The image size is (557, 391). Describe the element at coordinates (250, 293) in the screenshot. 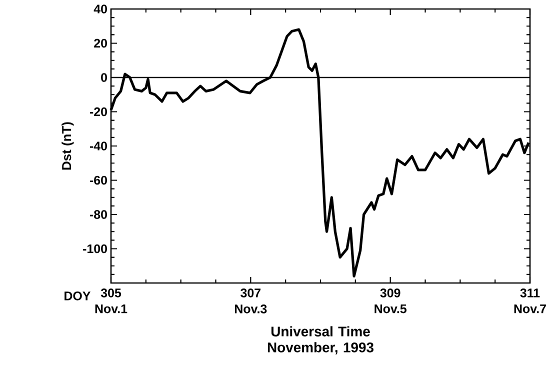

I see `x-tick-label: 307` at that location.